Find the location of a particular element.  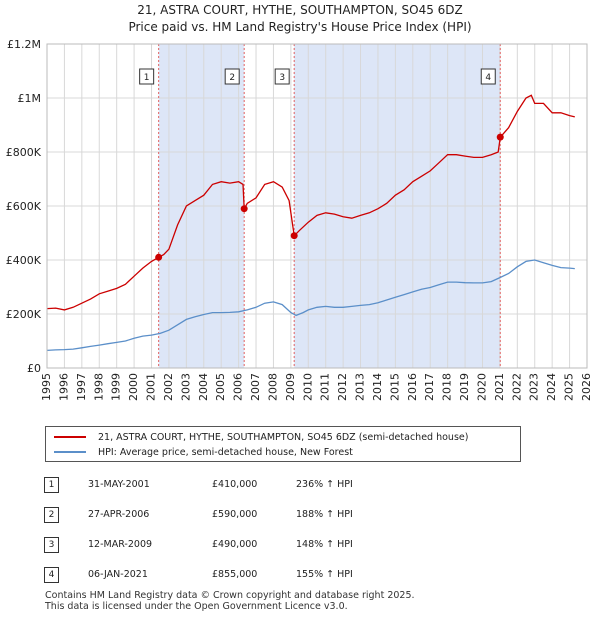

x-tick-label: 2002 is located at coordinates (168, 387).